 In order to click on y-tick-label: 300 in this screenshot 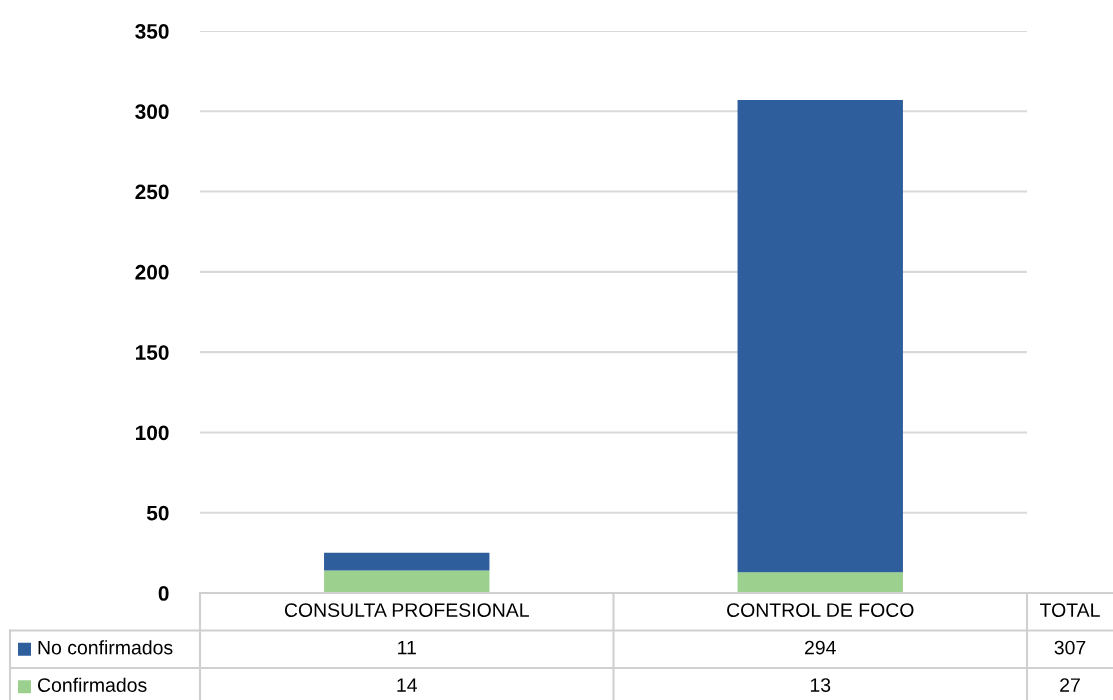, I will do `click(152, 112)`.